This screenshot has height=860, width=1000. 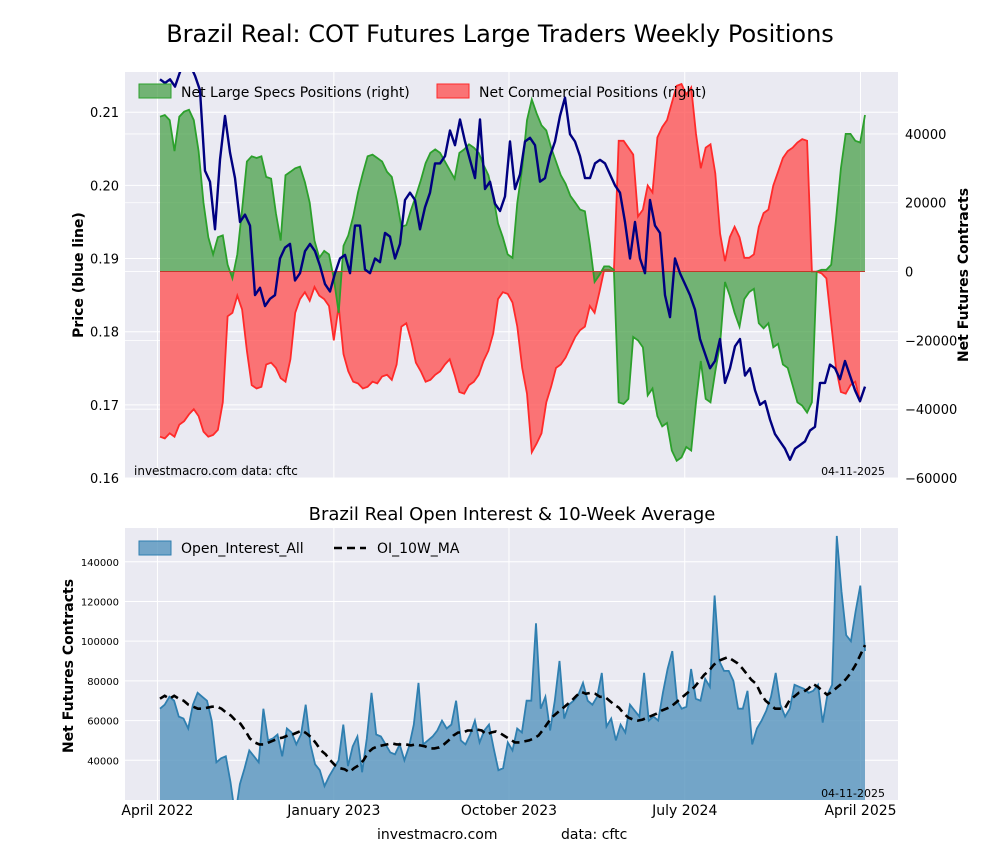 What do you see at coordinates (853, 471) in the screenshot?
I see `top-annotation-date: 04-11-2025` at bounding box center [853, 471].